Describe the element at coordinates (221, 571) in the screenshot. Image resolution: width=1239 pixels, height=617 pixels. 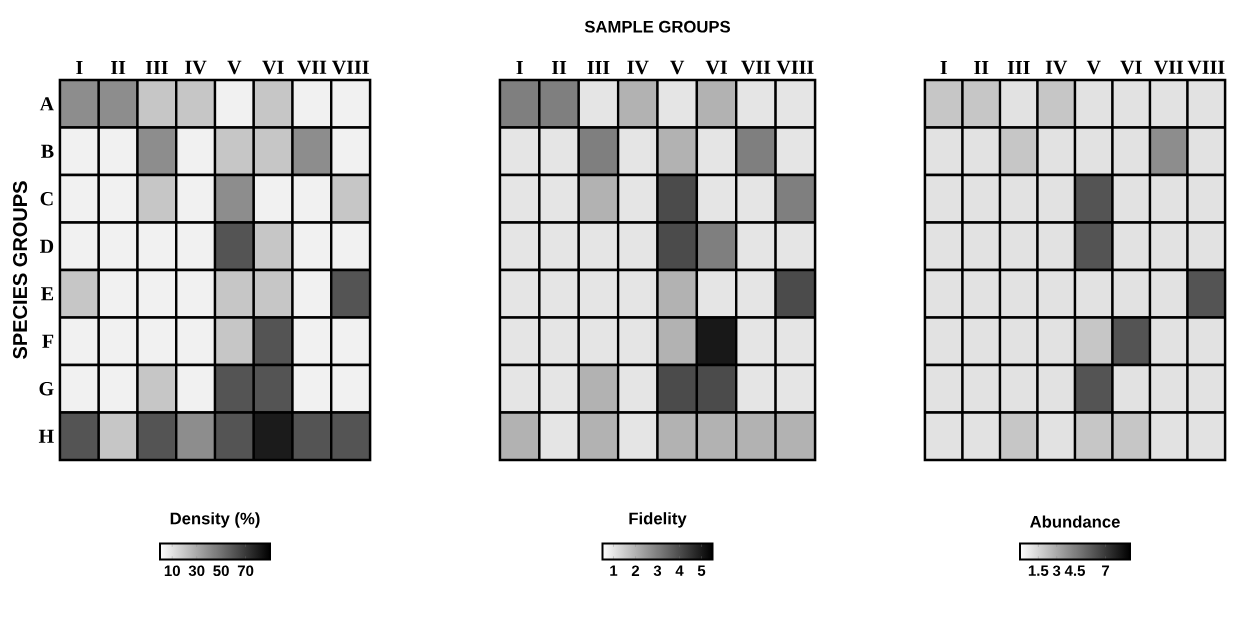
I see `color-bar-label: 50` at that location.